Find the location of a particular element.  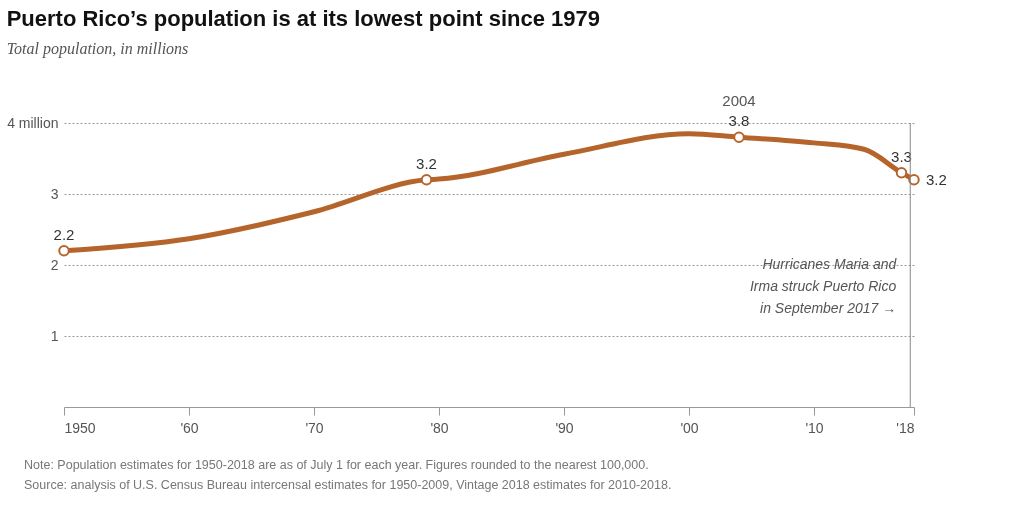

source-note: Source: analysis of U.S. Census Bureau intercensal estimates for 1950-2009, Vintage 2018 estimates for 2010-2018. is located at coordinates (348, 485).